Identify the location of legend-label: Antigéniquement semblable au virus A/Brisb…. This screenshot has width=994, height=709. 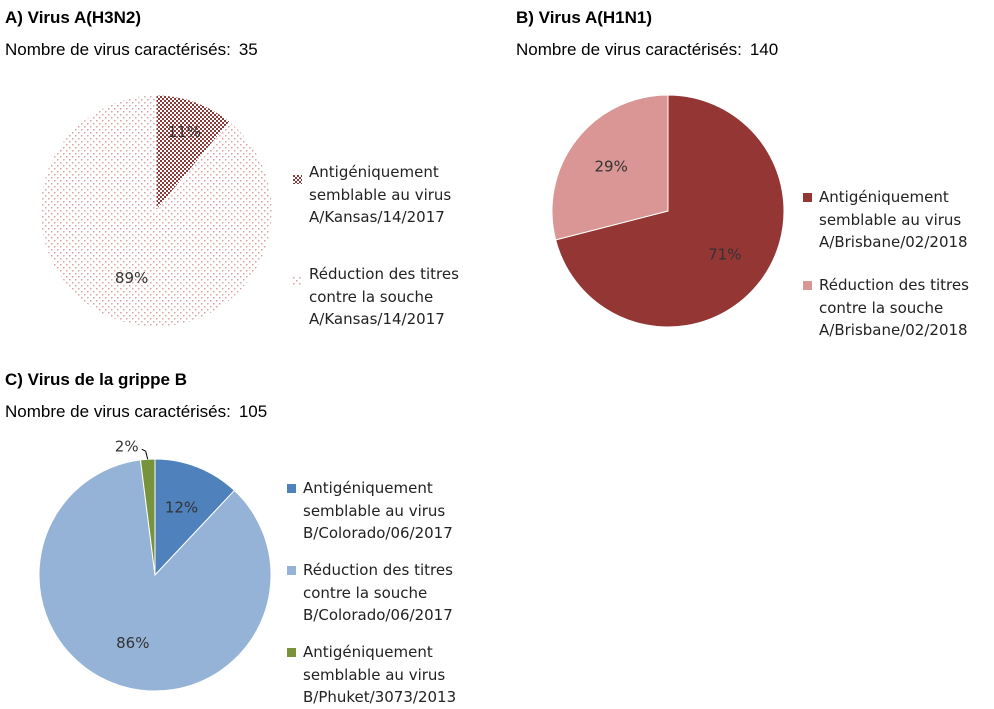
(893, 220).